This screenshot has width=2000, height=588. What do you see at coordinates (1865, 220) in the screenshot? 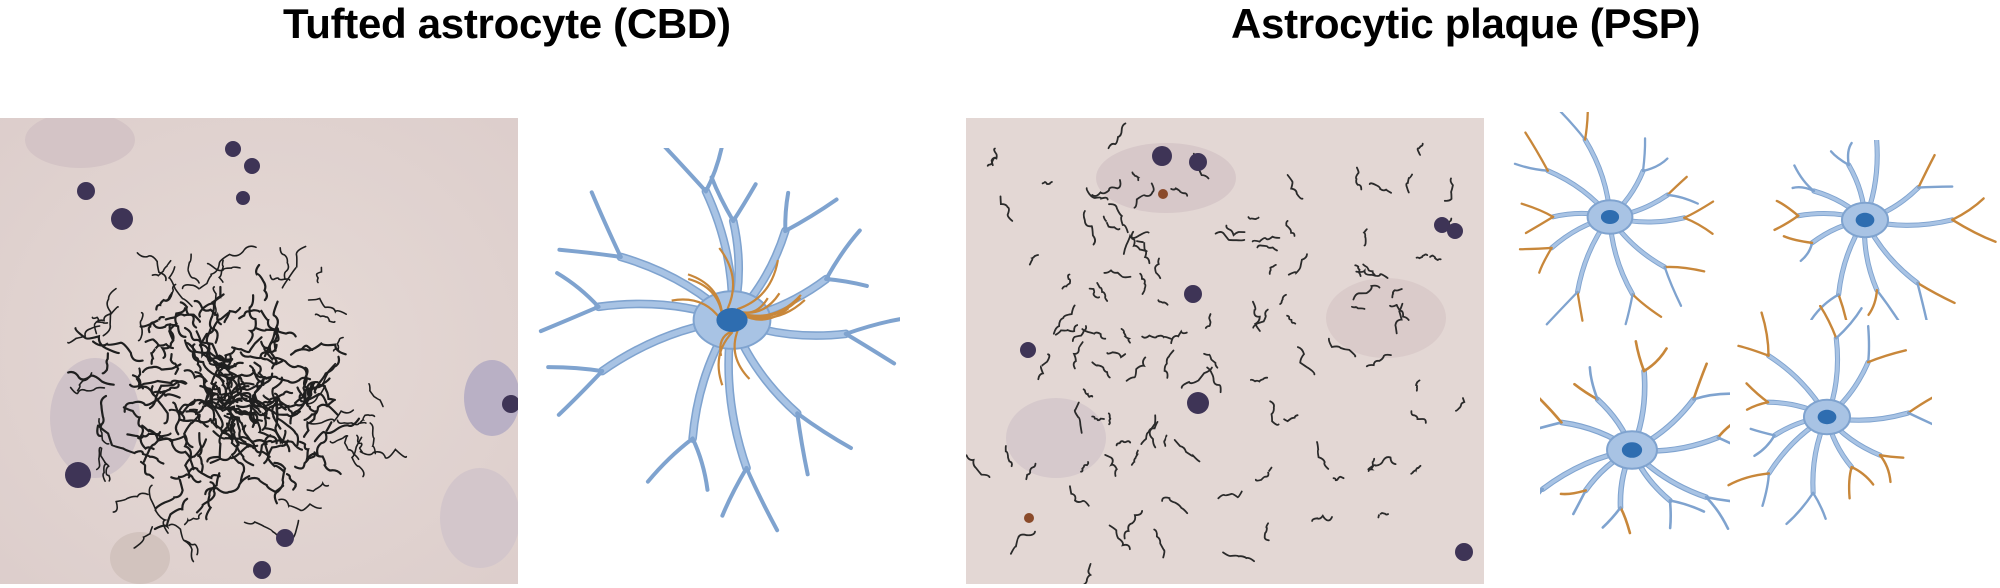
I see `astrocyte-nucleus` at bounding box center [1865, 220].